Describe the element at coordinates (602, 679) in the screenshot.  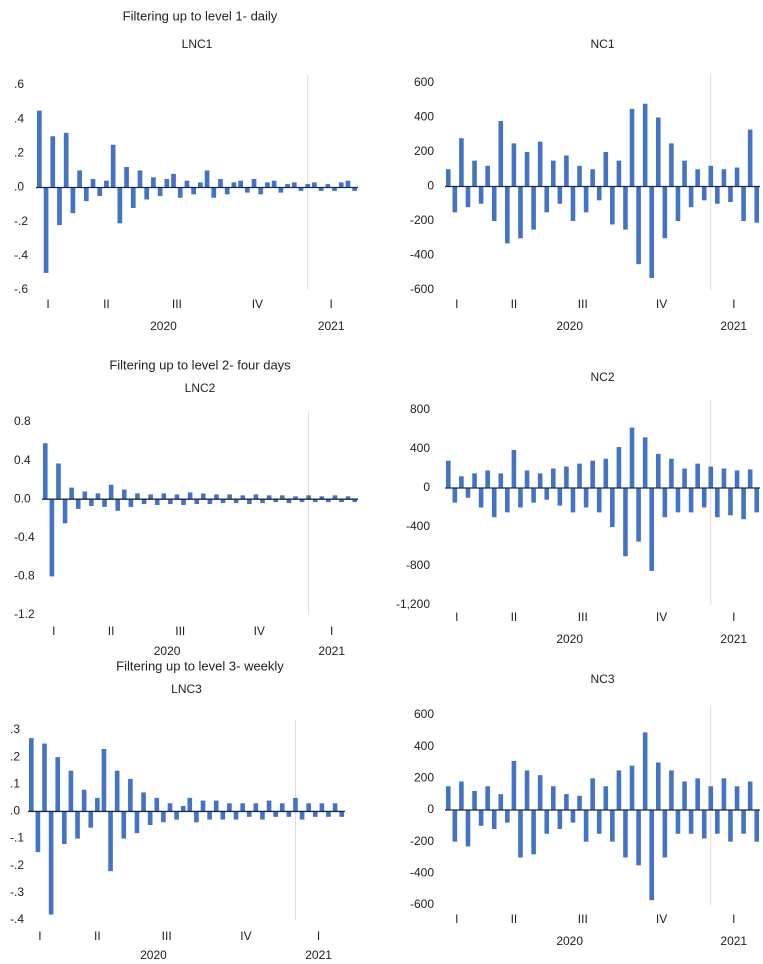
I see `chart-title: NC3` at that location.